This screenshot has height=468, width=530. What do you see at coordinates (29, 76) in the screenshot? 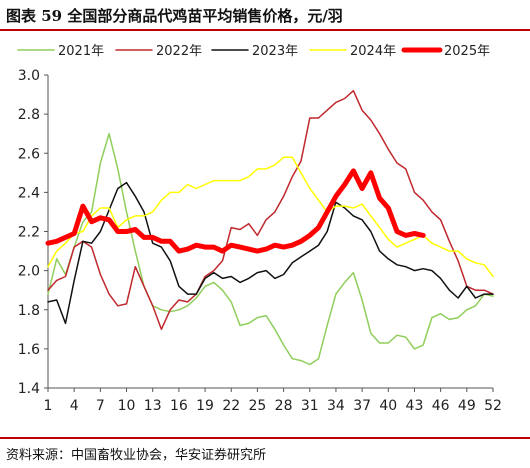
I see `y-tick-label: 3.0` at bounding box center [29, 76].